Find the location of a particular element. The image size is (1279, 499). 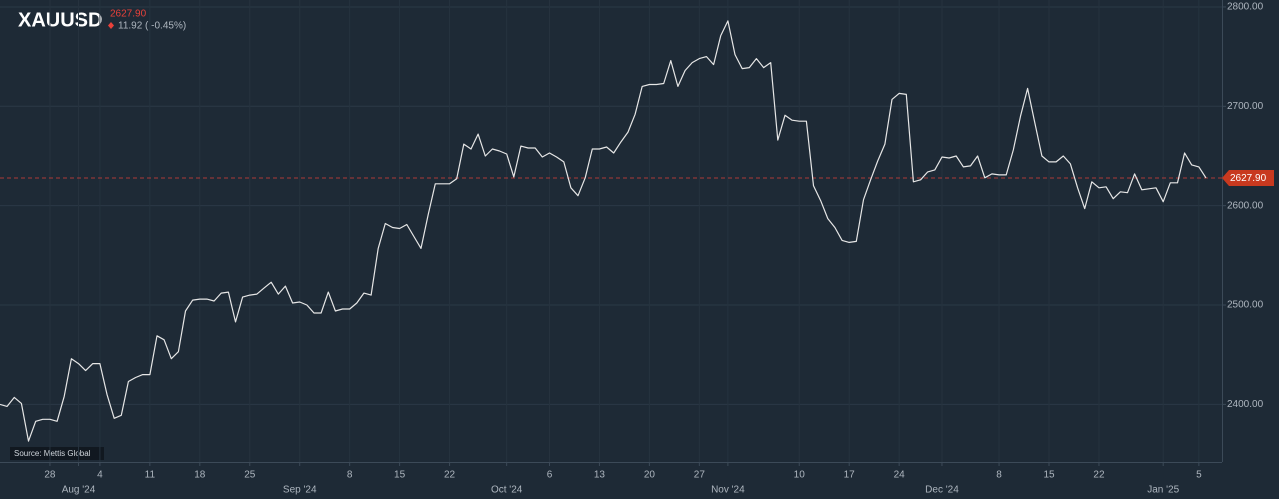

y-tick-label: 2800.00 is located at coordinates (1245, 7).